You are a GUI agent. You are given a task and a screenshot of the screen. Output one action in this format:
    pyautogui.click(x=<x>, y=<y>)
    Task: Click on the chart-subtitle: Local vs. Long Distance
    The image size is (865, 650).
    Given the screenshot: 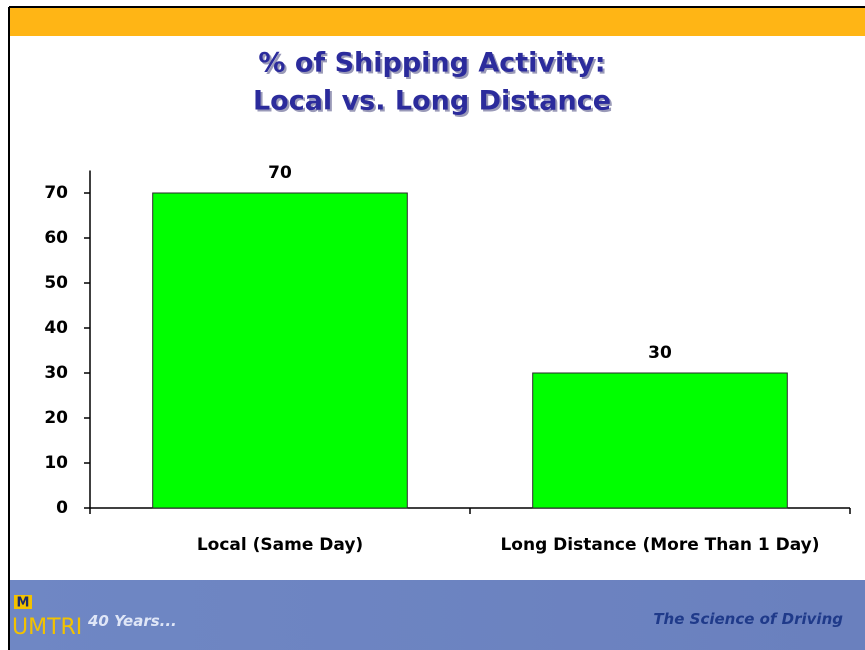 What is the action you would take?
    pyautogui.click(x=432, y=101)
    